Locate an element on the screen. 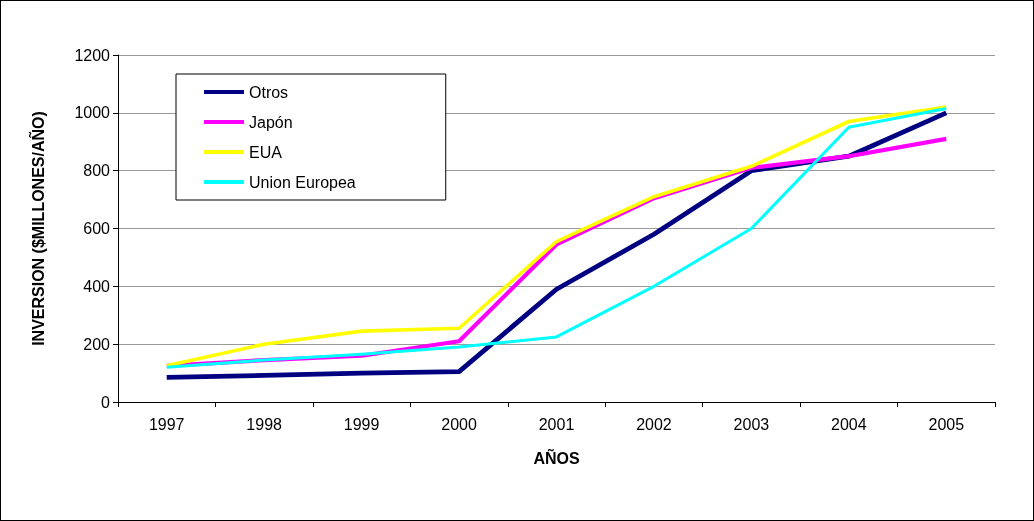 This screenshot has height=521, width=1034. x-tick-label: 1997 is located at coordinates (166, 424).